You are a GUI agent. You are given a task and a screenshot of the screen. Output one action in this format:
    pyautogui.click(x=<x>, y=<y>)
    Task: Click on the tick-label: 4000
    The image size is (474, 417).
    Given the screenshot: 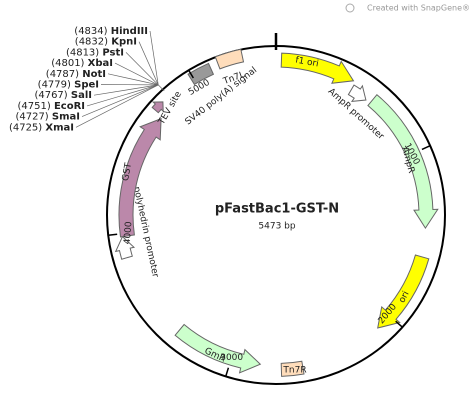 What is the action you would take?
    pyautogui.click(x=129, y=233)
    